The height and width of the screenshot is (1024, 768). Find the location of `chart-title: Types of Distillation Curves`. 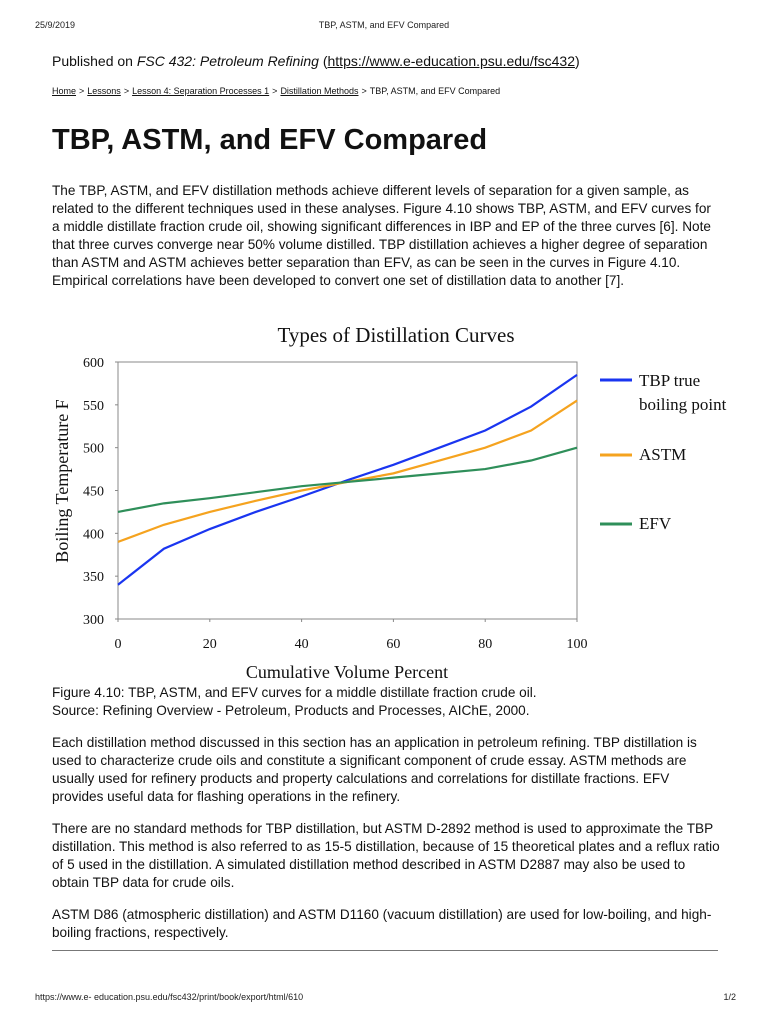

chart-title: Types of Distillation Curves is located at coordinates (395, 335).